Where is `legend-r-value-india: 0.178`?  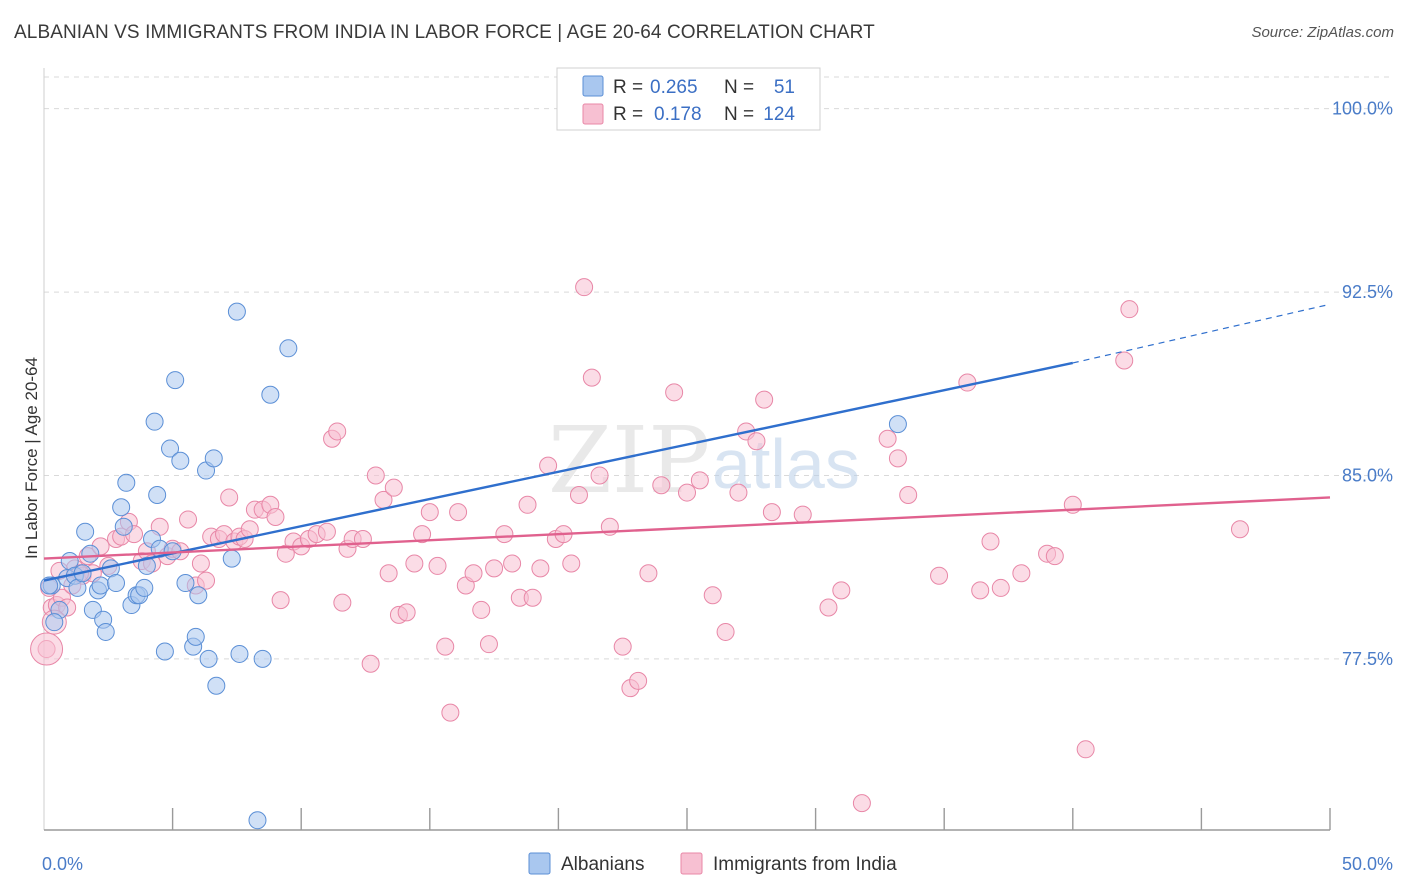 legend-r-value-india: 0.178 is located at coordinates (678, 114).